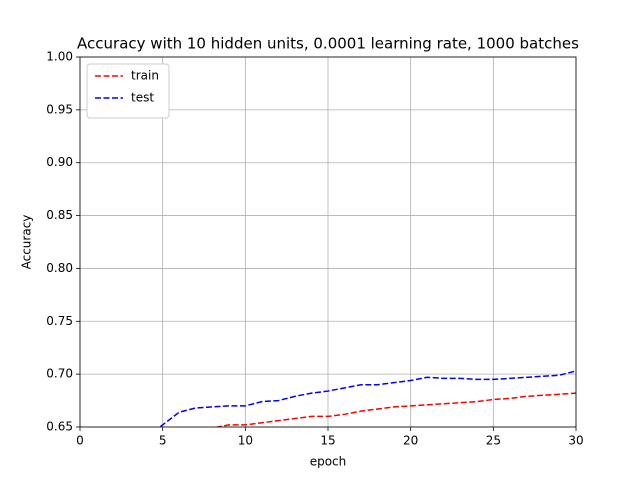 The height and width of the screenshot is (480, 640). Describe the element at coordinates (327, 441) in the screenshot. I see `x-tick-label: 15` at that location.